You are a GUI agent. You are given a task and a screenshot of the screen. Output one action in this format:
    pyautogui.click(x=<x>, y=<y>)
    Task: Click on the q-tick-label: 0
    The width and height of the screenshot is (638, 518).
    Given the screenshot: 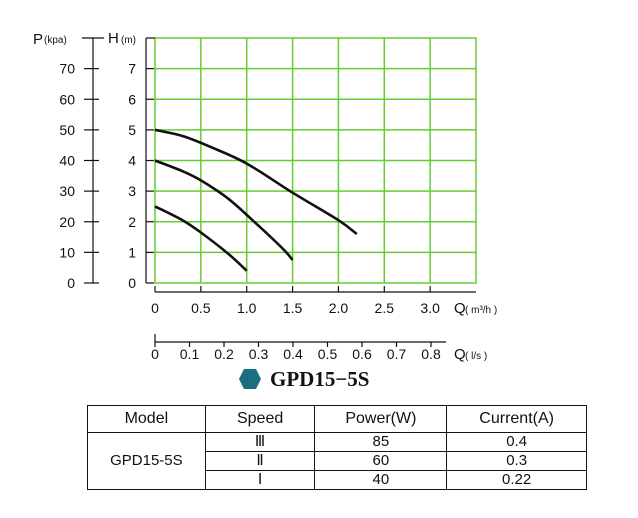 What is the action you would take?
    pyautogui.click(x=155, y=308)
    